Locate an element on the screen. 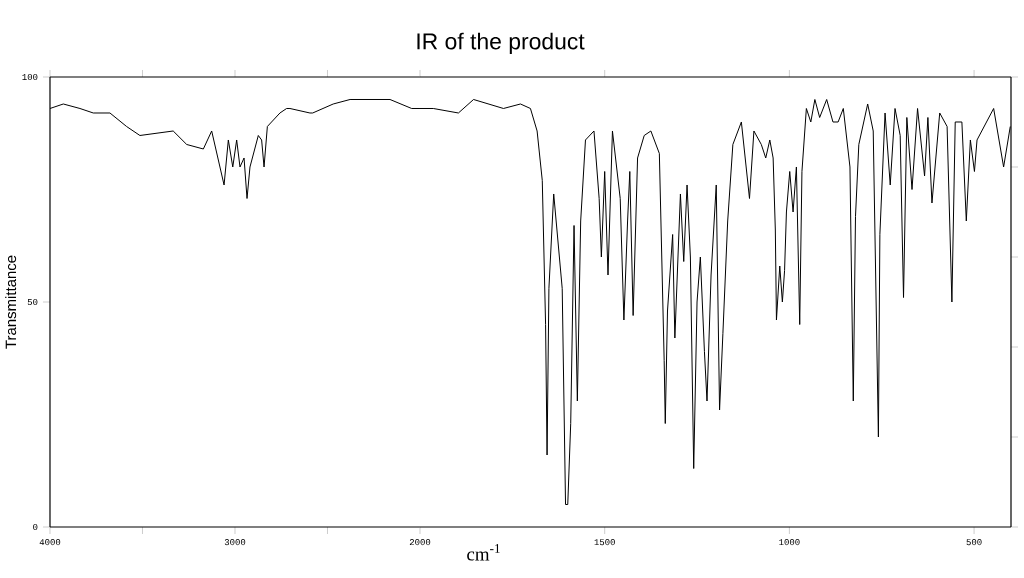 The image size is (1024, 578). x-tick-label: 4000 is located at coordinates (50, 542).